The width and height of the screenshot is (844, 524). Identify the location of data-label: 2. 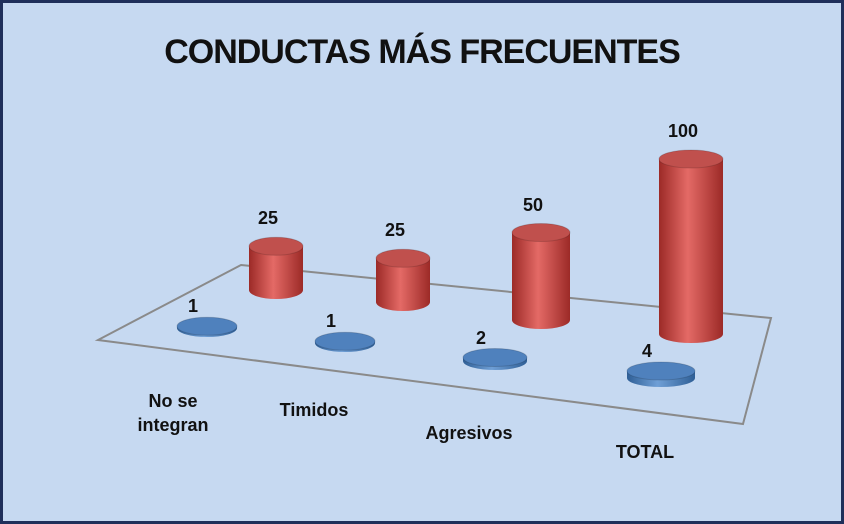
(481, 337).